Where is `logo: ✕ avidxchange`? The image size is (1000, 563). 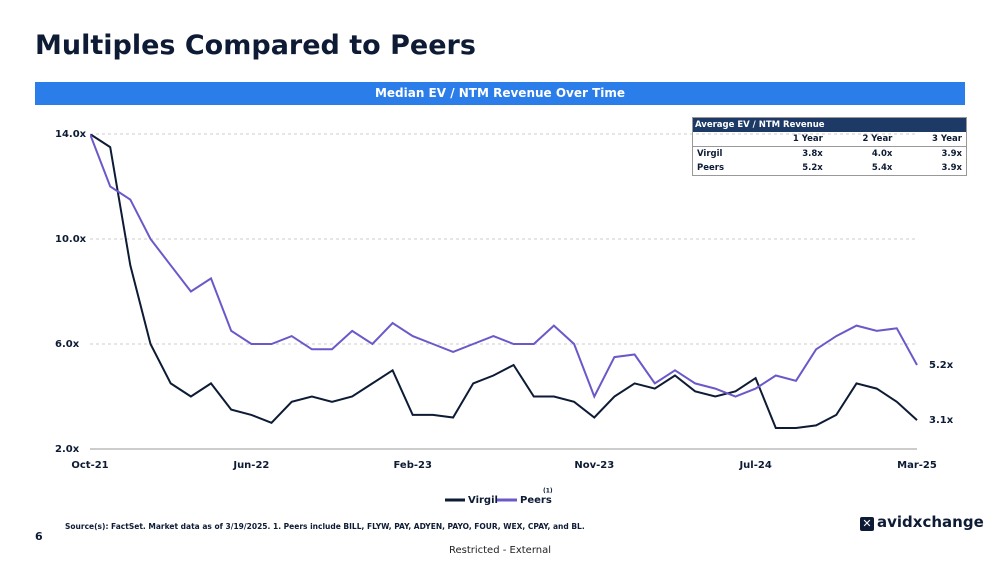
logo: ✕ avidxchange is located at coordinates (922, 522).